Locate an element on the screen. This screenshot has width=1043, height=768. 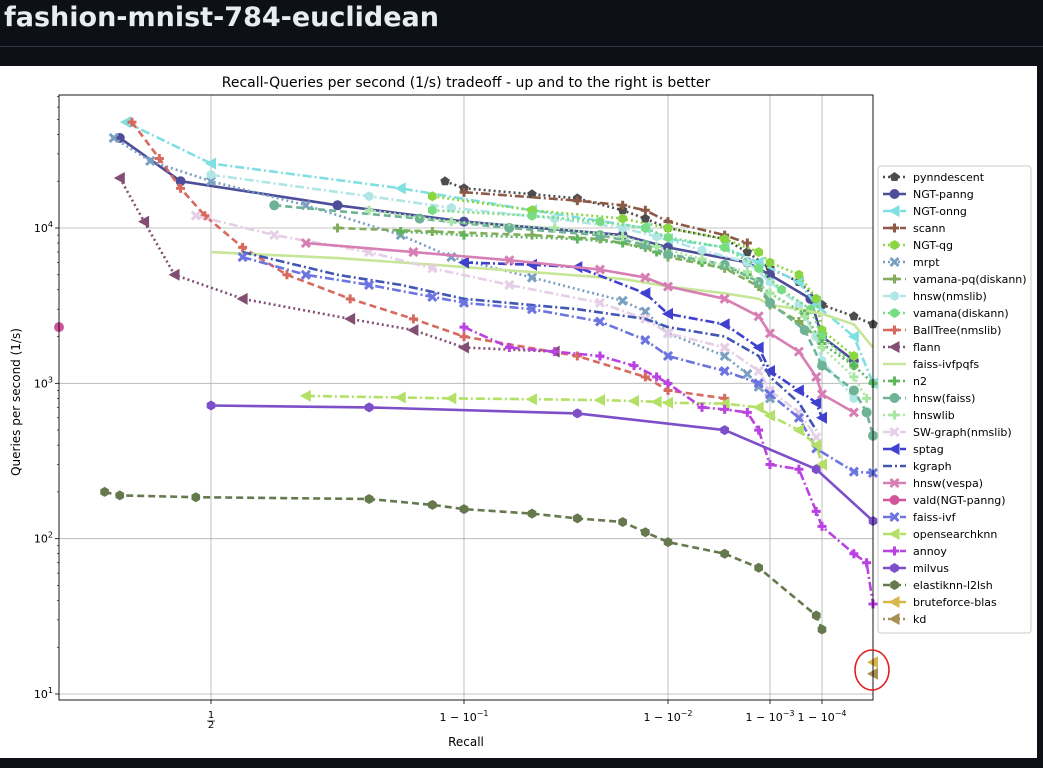
x-tick-label: 1 − 10−1 is located at coordinates (463, 716).